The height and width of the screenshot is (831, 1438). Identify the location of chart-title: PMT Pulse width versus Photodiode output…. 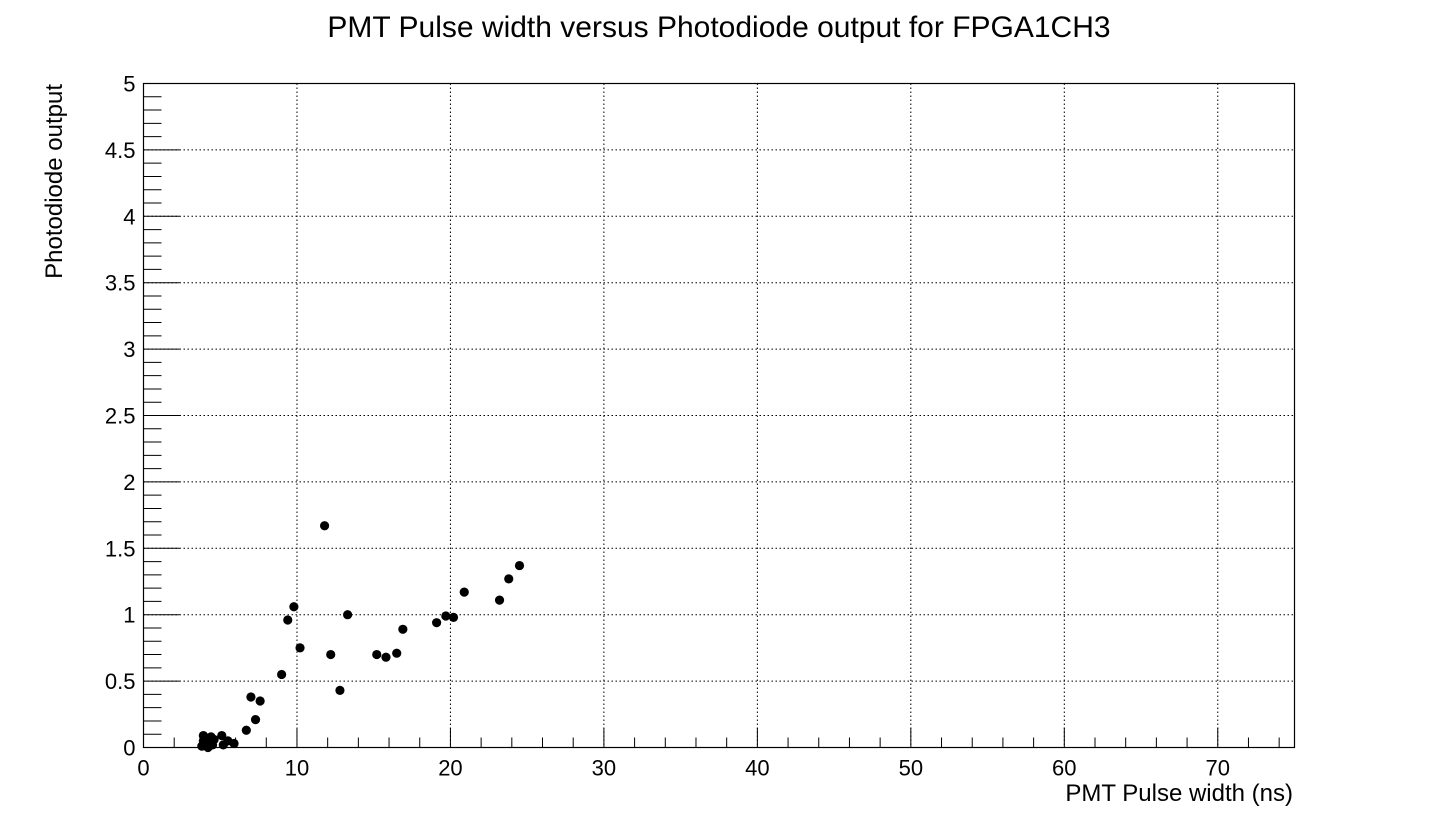
(718, 27).